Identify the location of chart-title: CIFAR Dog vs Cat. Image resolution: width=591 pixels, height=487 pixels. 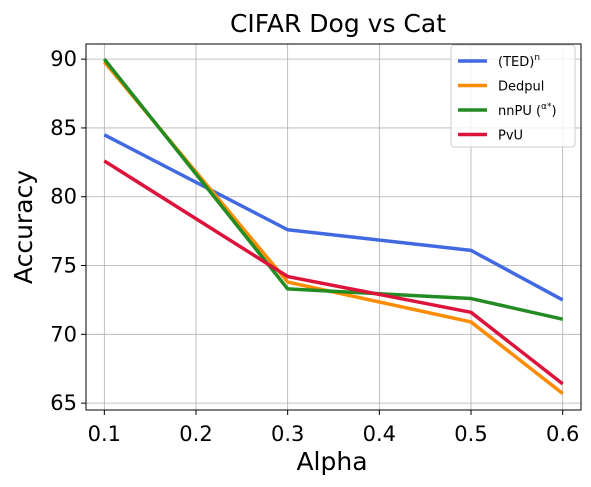
(338, 23).